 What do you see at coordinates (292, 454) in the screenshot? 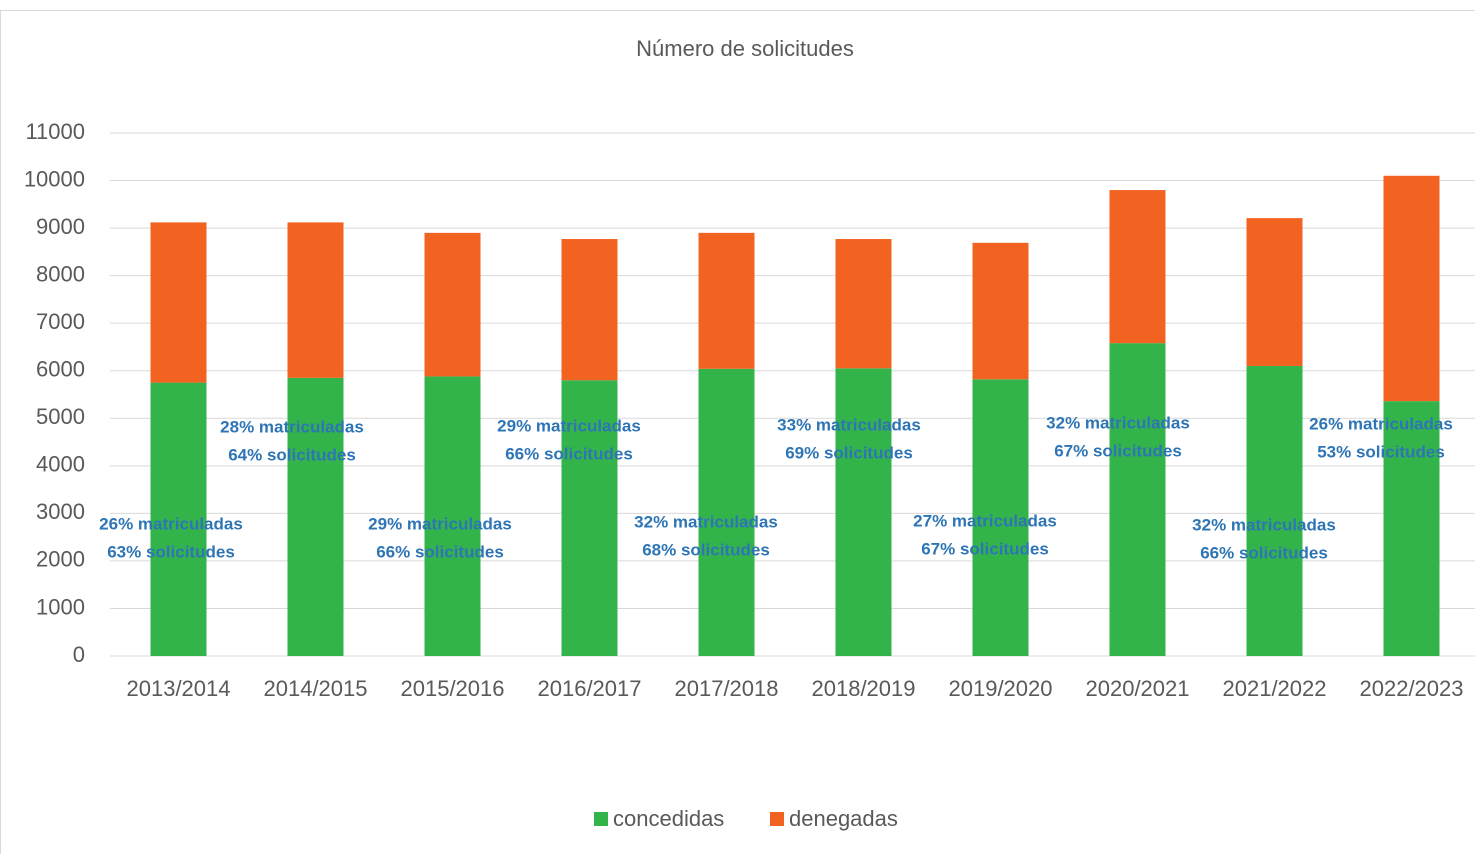
I see `annotation: 64% solicitudes` at bounding box center [292, 454].